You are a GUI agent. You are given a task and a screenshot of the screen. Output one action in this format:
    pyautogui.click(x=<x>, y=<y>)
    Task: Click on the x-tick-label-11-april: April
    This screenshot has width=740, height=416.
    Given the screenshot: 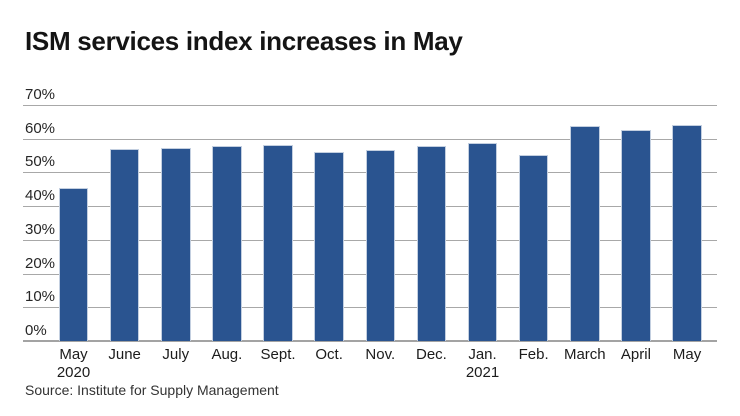 What is the action you would take?
    pyautogui.click(x=636, y=355)
    